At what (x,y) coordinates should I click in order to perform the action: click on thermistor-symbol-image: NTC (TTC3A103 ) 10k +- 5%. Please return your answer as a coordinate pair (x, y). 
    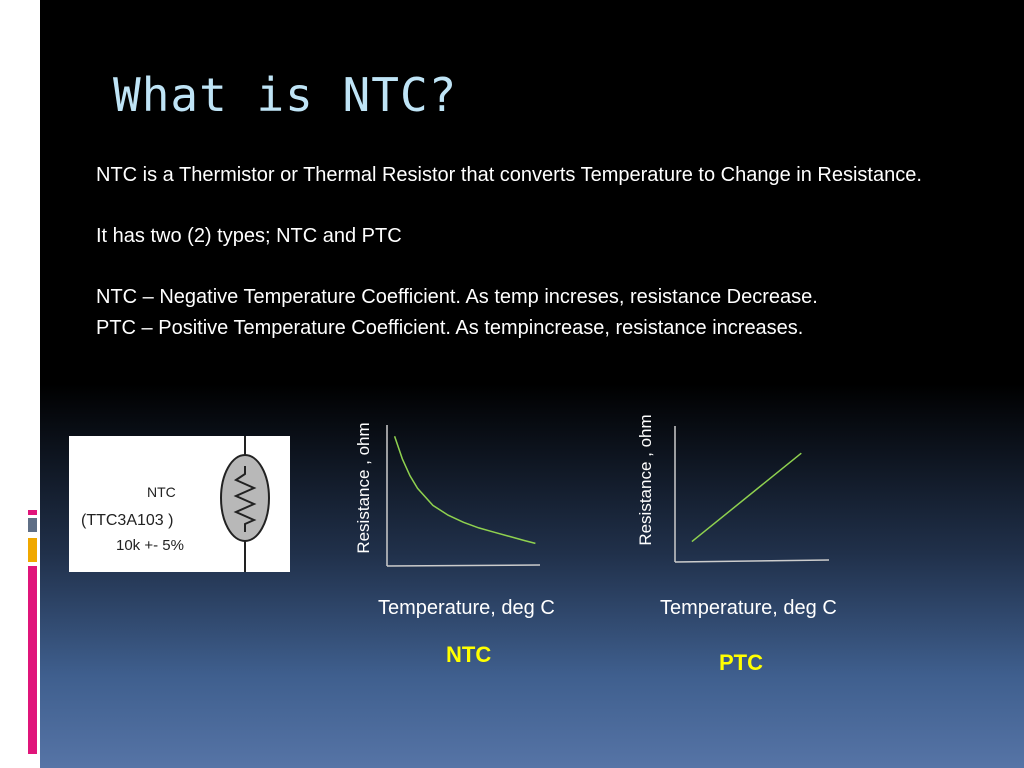
    Looking at the image, I should click on (179, 504).